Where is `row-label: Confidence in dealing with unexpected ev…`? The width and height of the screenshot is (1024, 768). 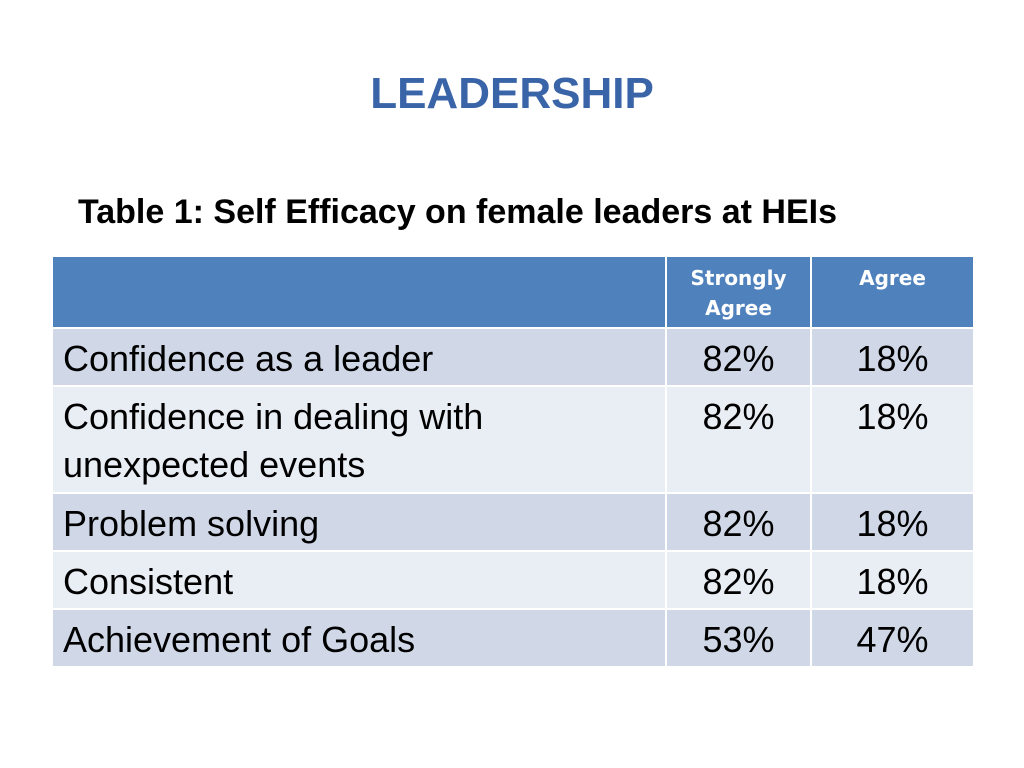
row-label: Confidence in dealing with unexpected ev… is located at coordinates (359, 439).